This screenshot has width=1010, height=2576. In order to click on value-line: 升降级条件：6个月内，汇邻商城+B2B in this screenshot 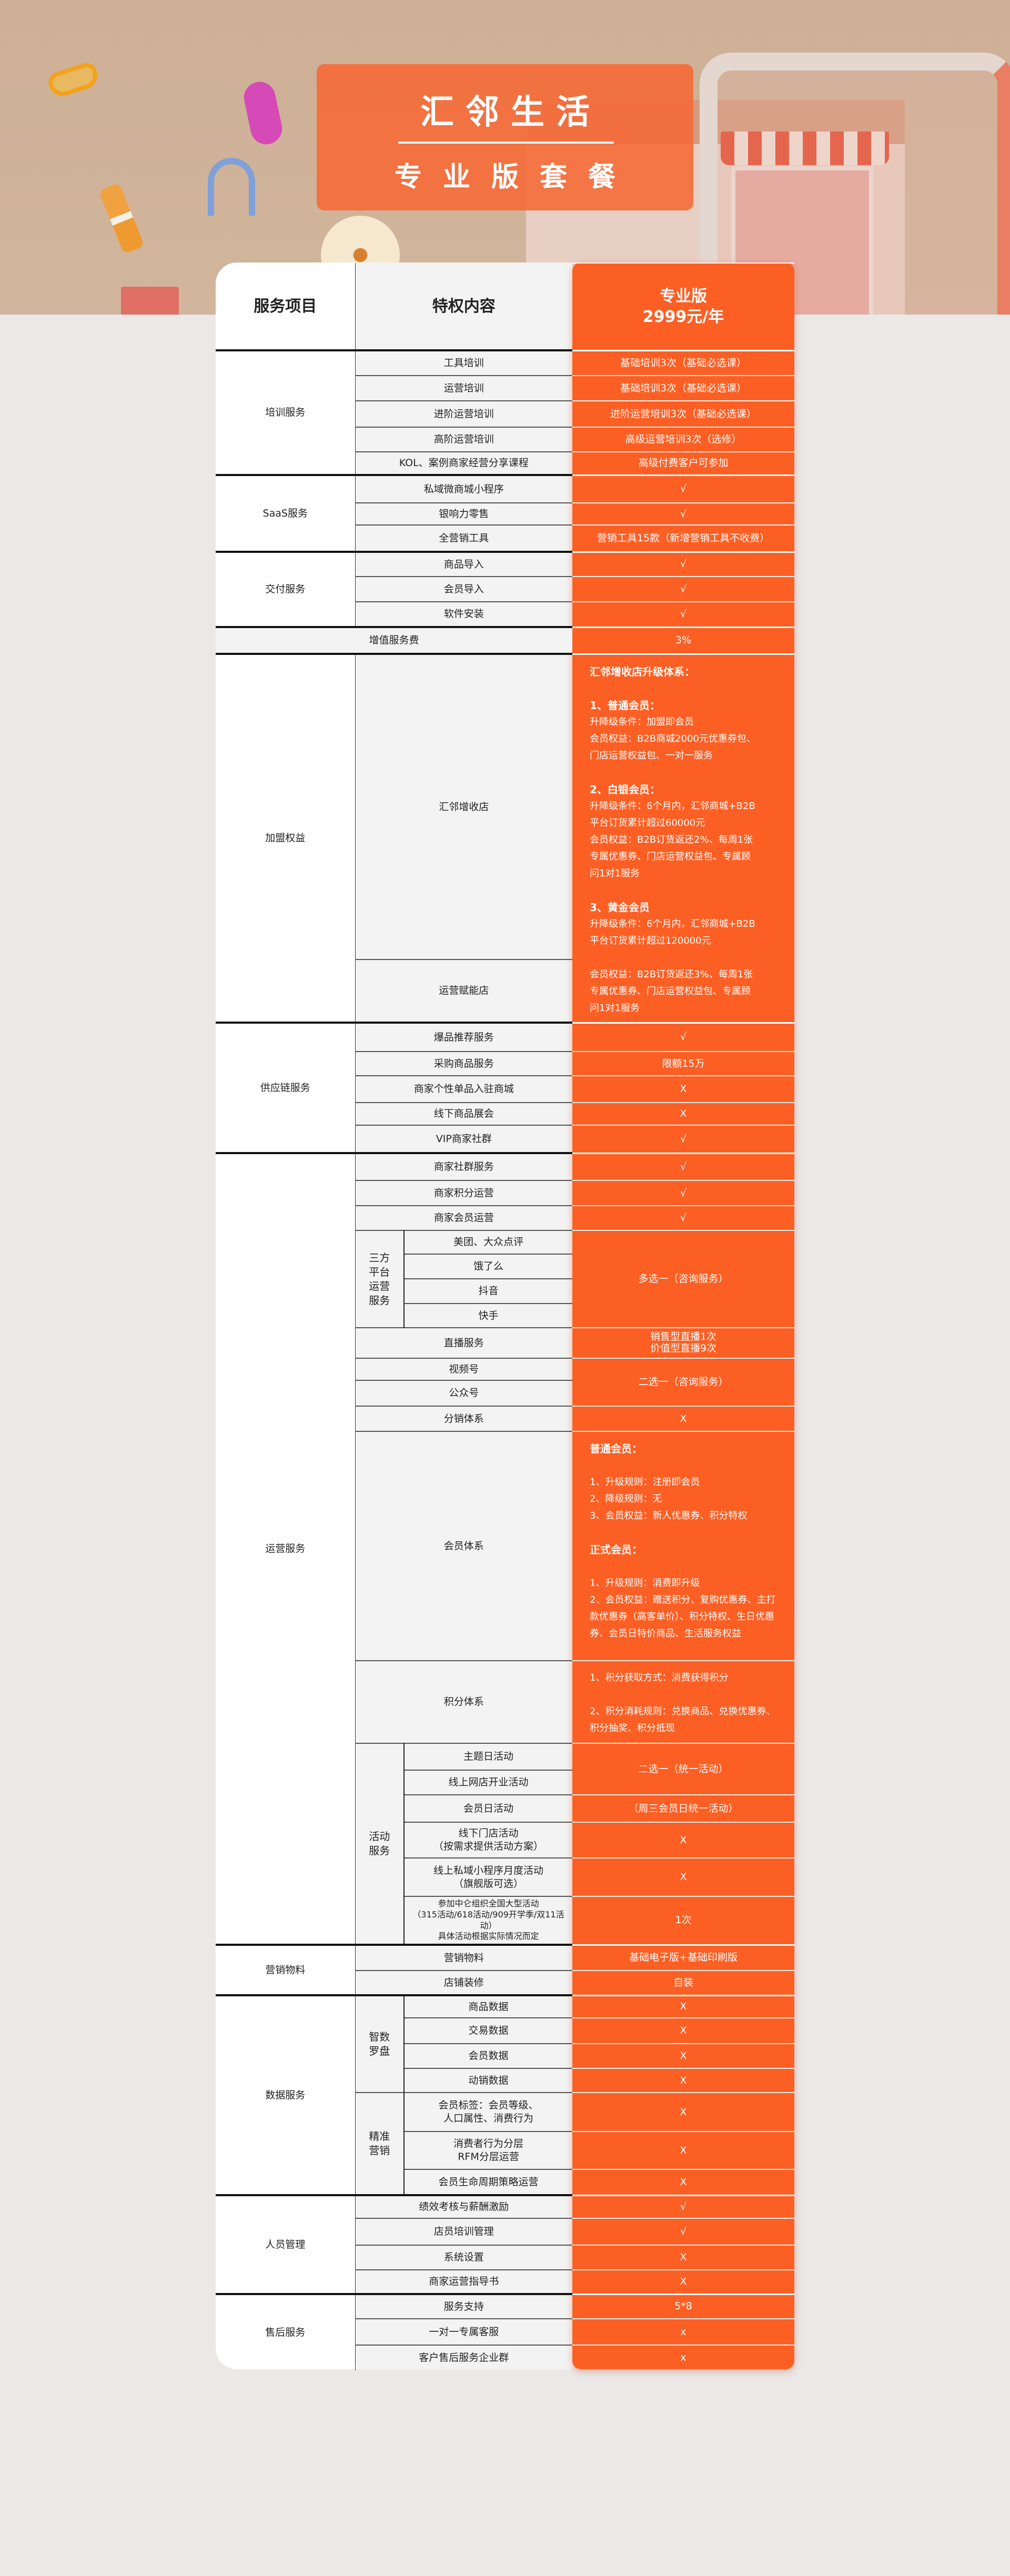, I will do `click(672, 806)`.